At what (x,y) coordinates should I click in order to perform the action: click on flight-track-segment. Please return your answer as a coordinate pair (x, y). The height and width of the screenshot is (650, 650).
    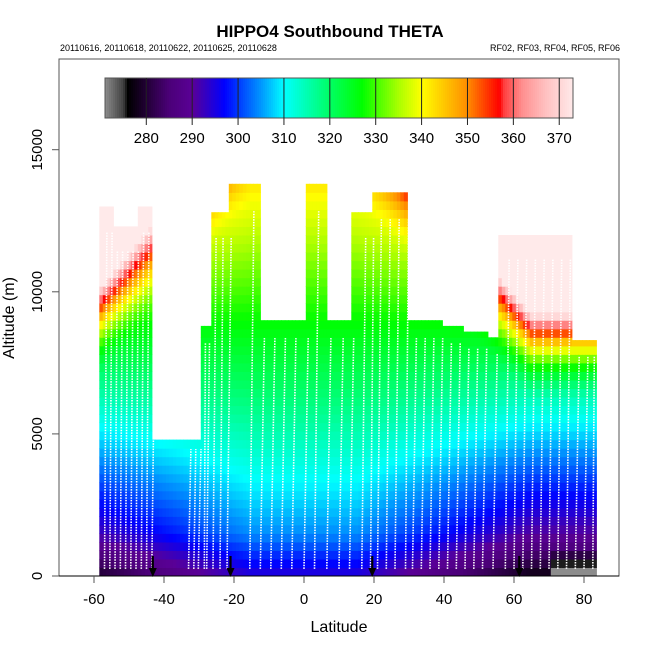
    Looking at the image, I should click on (195, 509).